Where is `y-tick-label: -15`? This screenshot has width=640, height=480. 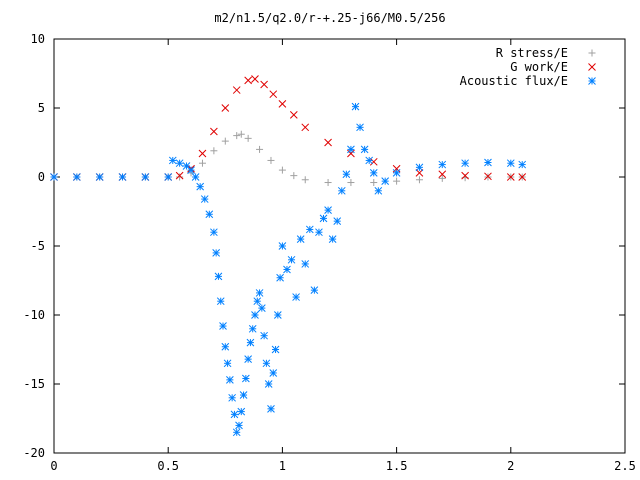 y-tick-label: -15 is located at coordinates (34, 384).